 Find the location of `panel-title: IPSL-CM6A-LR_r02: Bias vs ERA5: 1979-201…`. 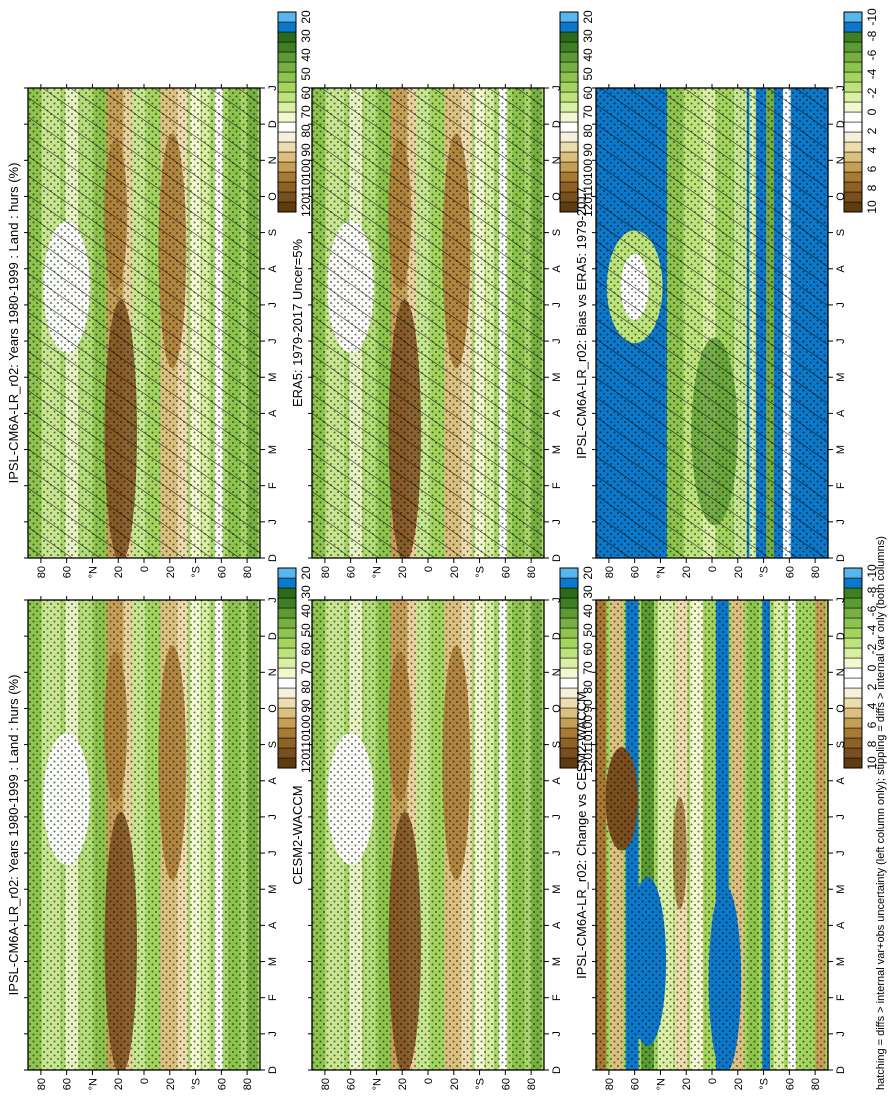

panel-title: IPSL-CM6A-LR_r02: Bias vs ERA5: 1979-201… is located at coordinates (581, 323).